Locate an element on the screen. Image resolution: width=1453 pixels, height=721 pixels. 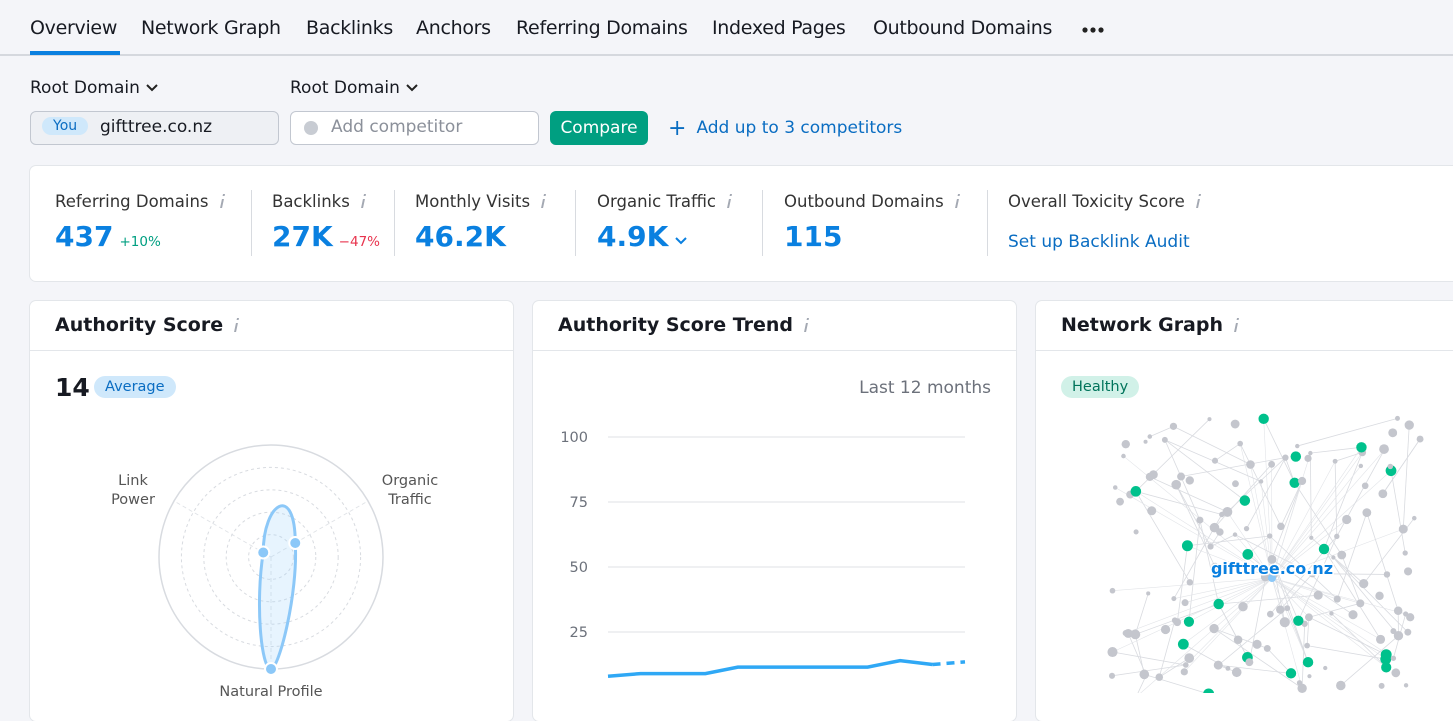
radar-axis-label: Organic Traffic is located at coordinates (410, 491).